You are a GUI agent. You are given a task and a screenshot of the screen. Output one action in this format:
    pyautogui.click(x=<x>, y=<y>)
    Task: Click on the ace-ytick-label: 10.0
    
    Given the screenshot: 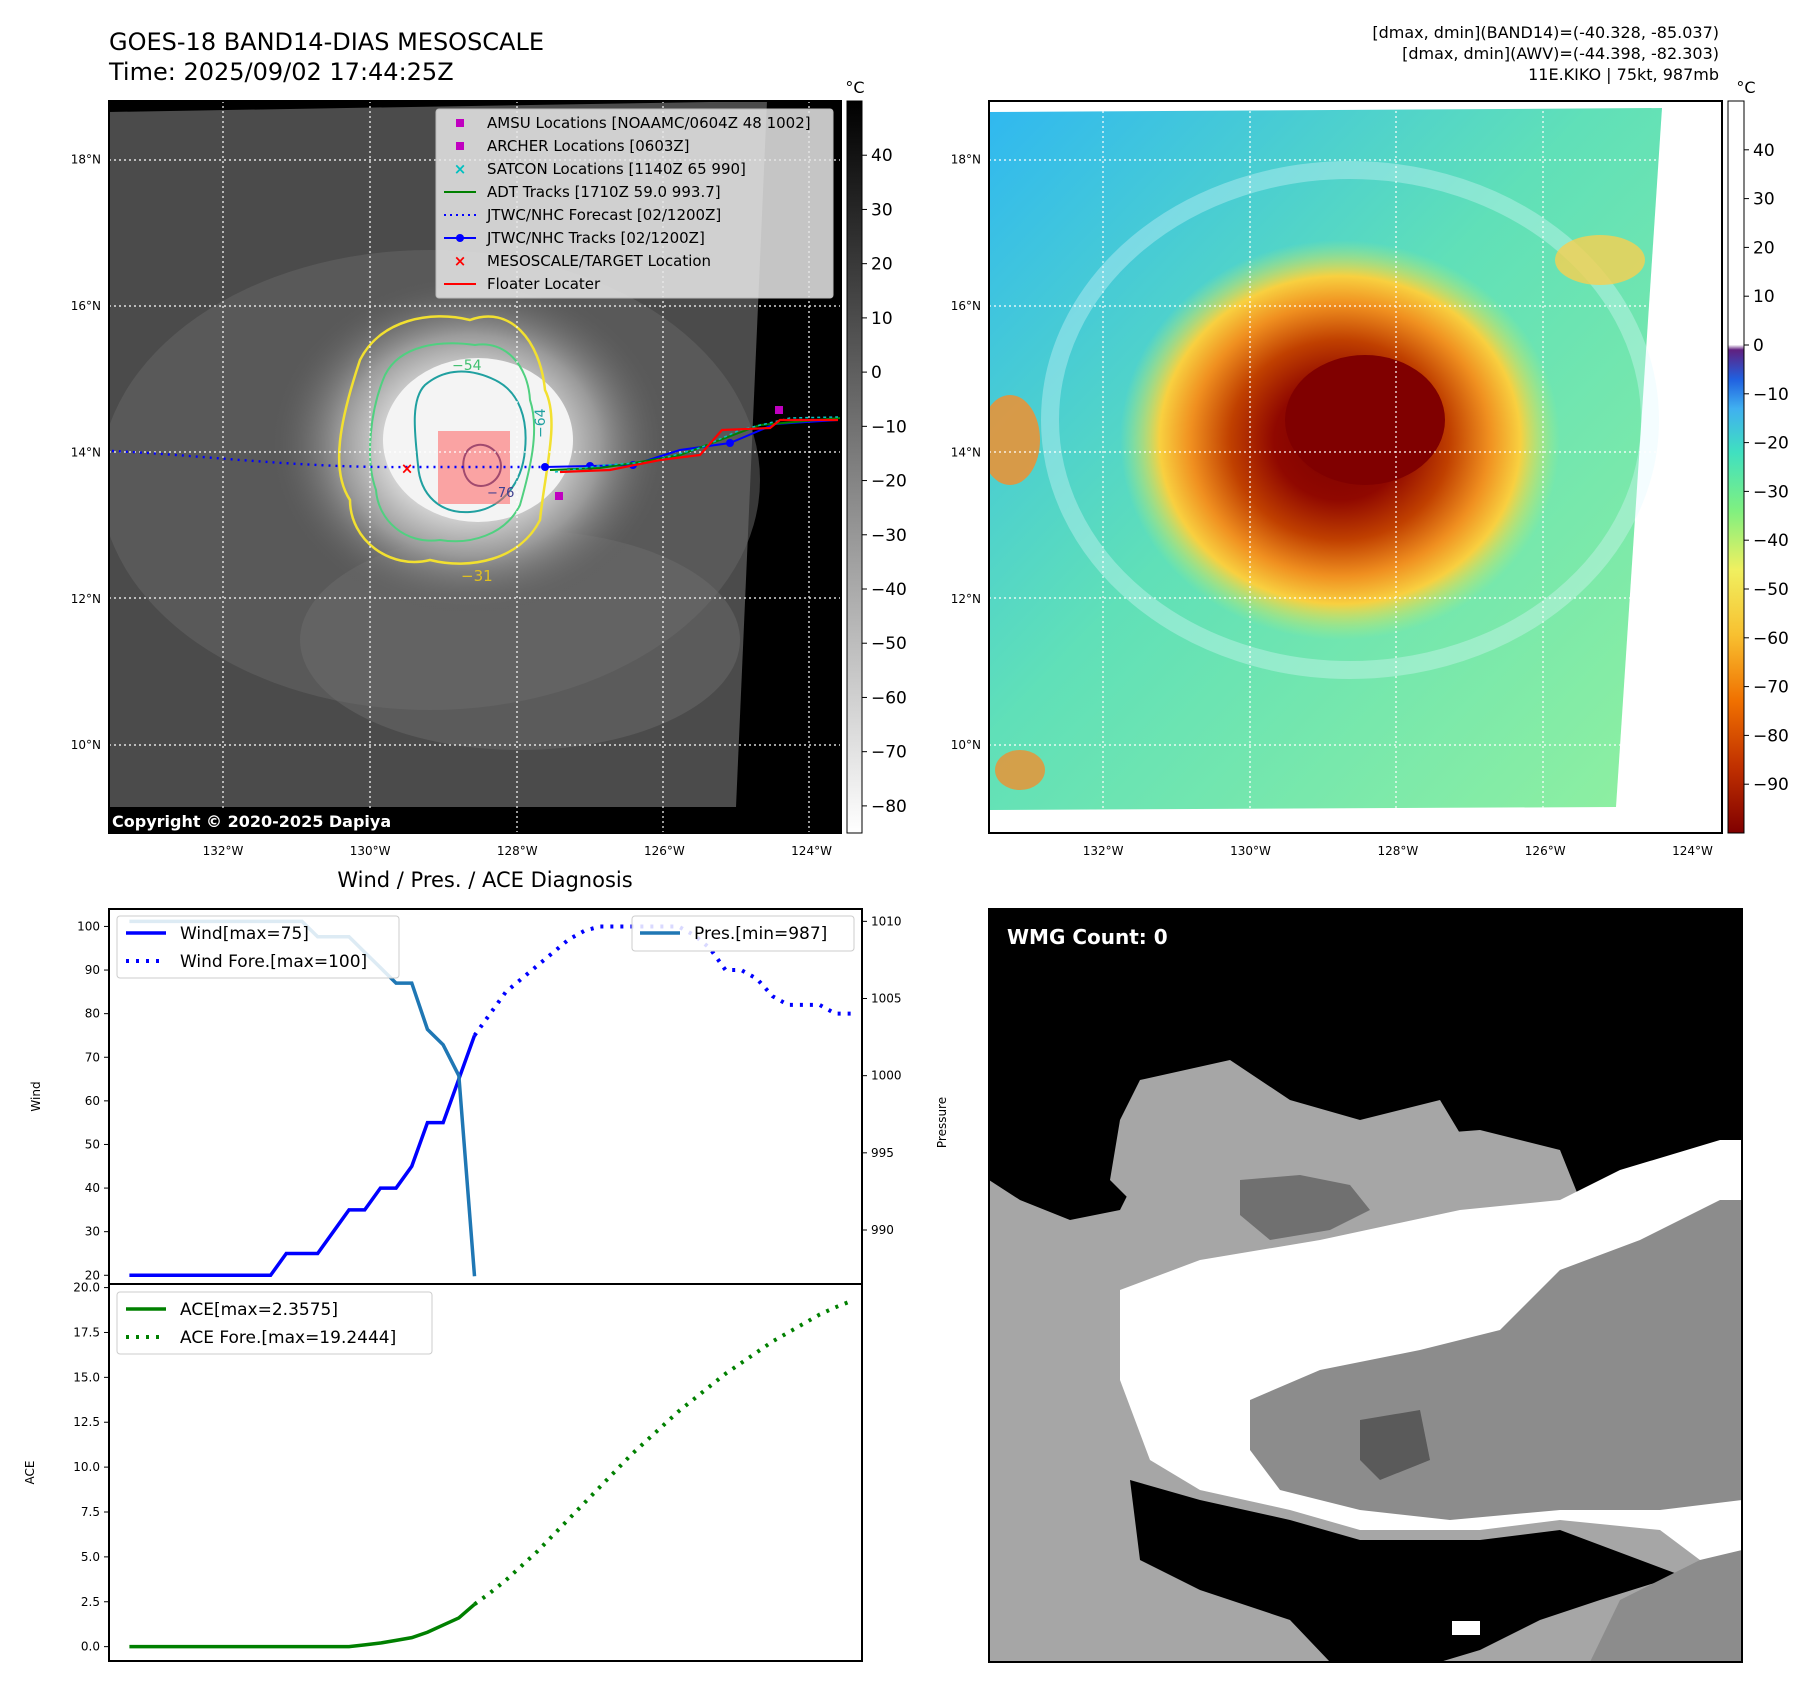 What is the action you would take?
    pyautogui.click(x=86, y=1467)
    